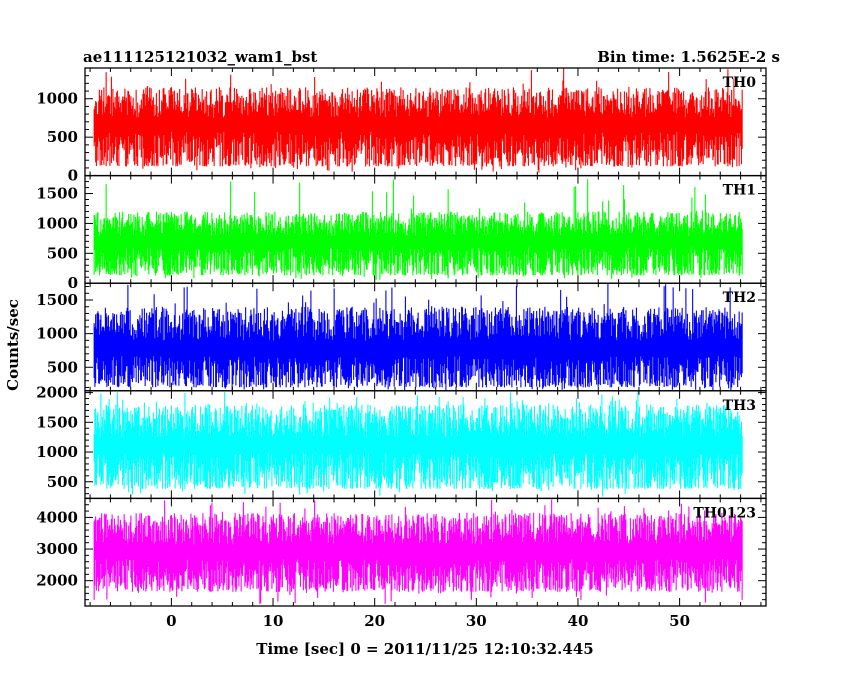  I want to click on y-tick-label-th0: 500, so click(62, 137).